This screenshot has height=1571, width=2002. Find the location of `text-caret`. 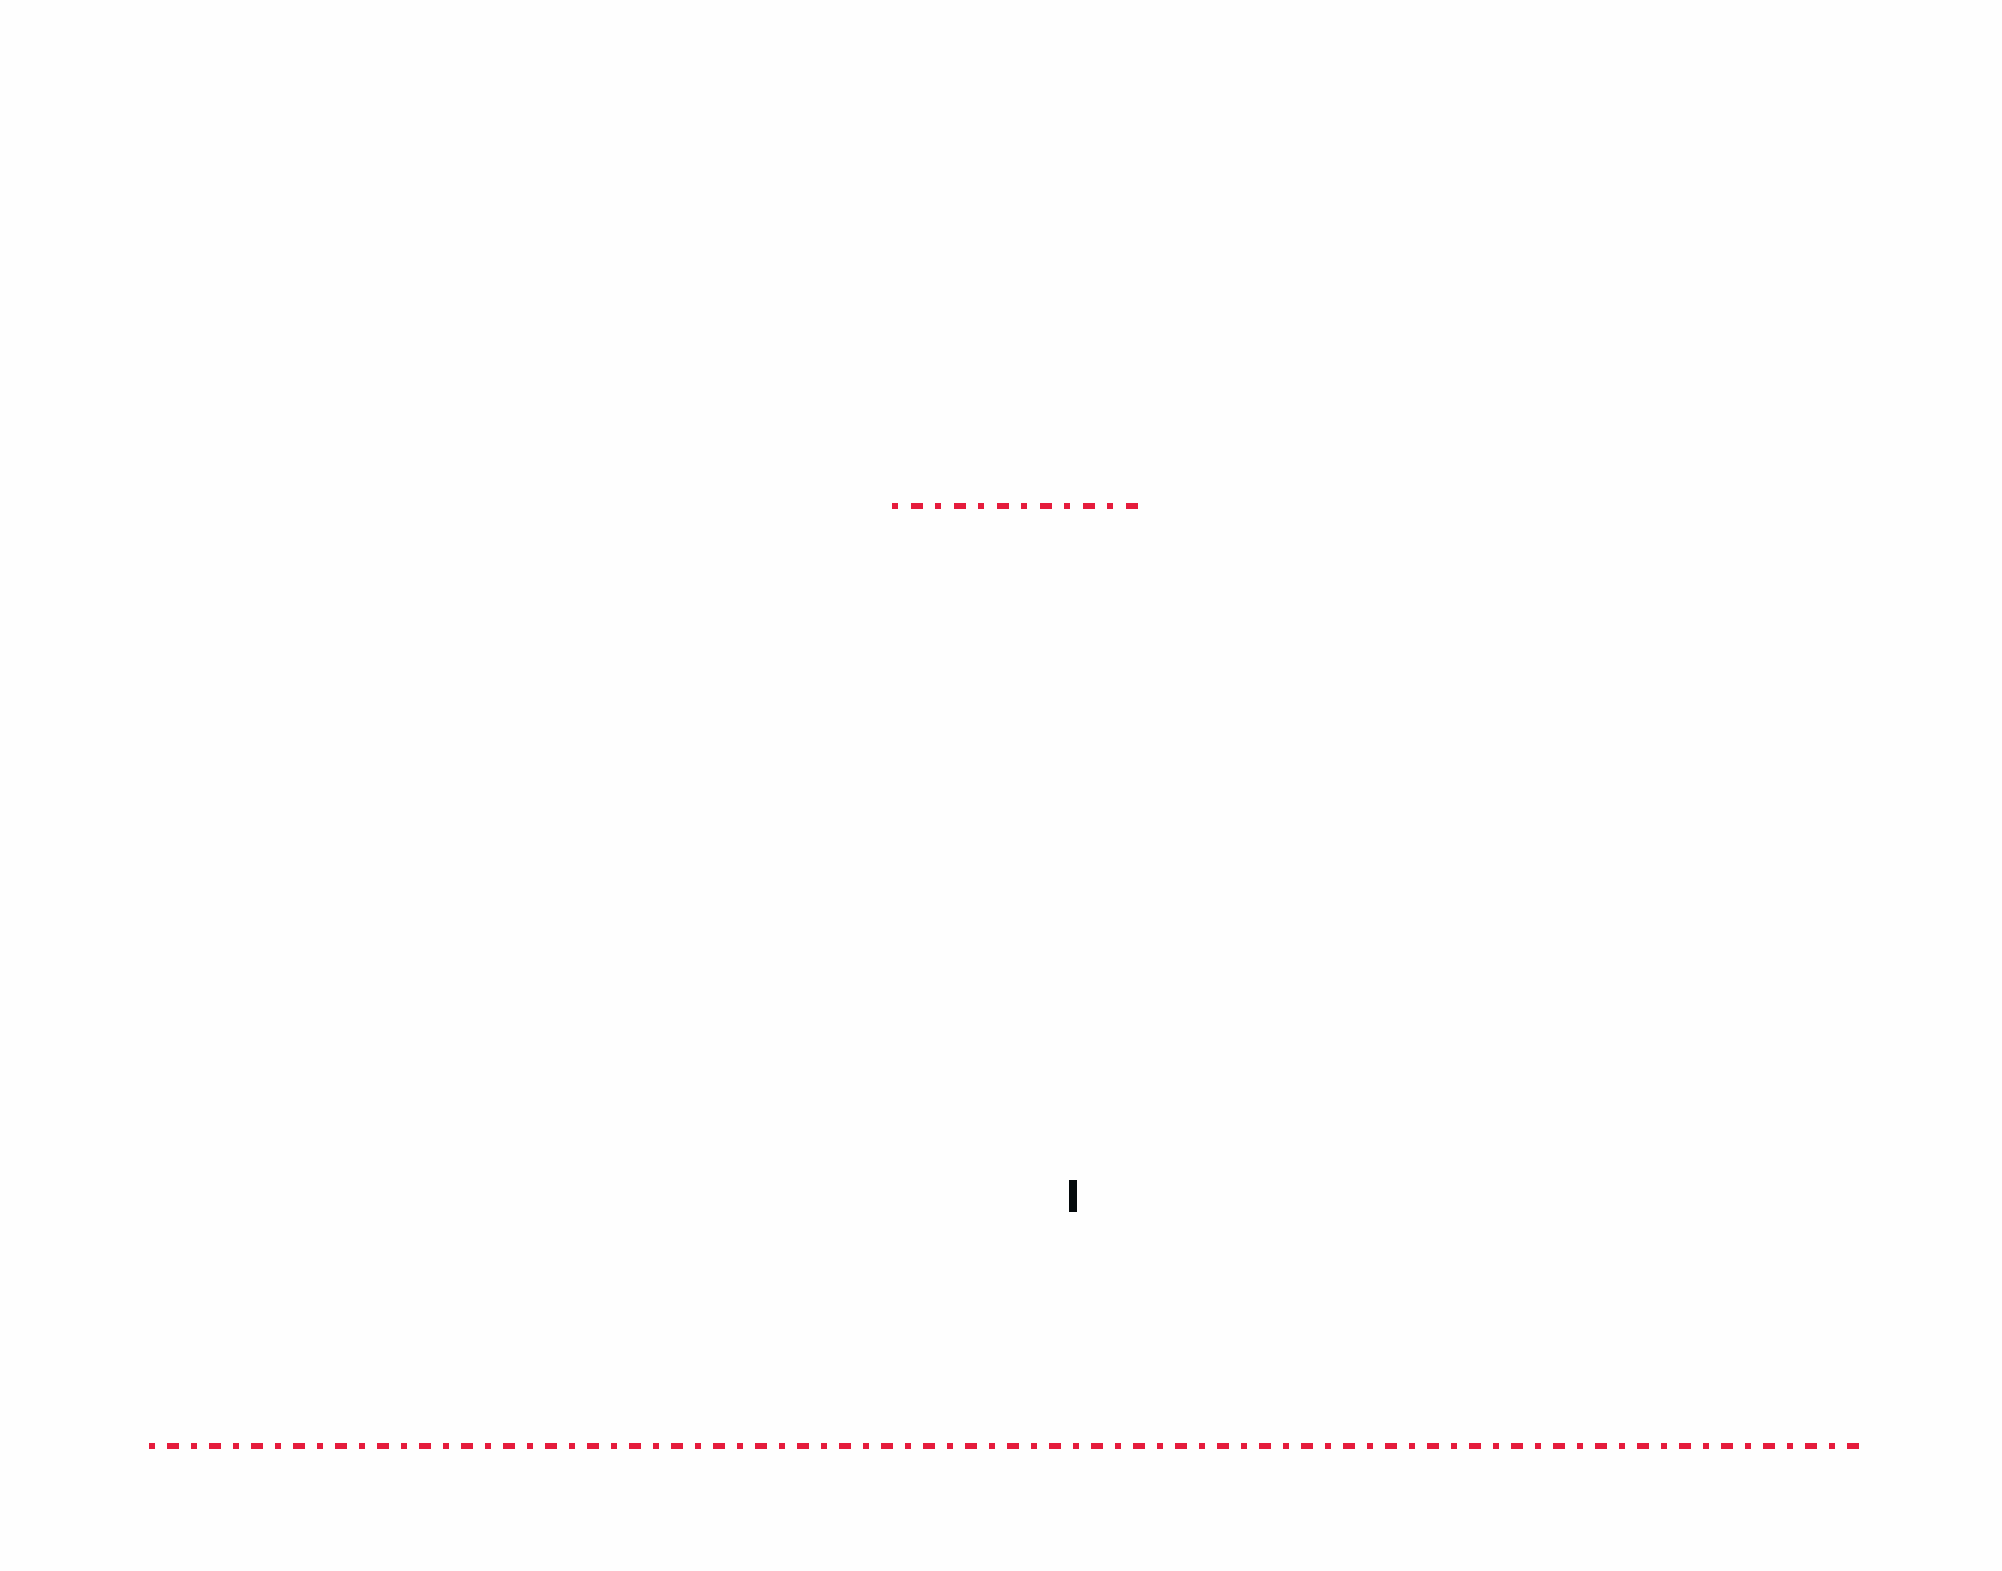

text-caret is located at coordinates (1073, 1196).